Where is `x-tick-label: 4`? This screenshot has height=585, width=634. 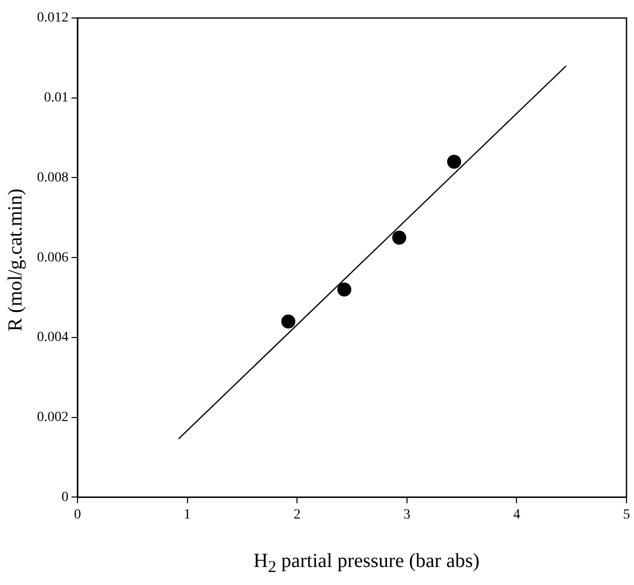 x-tick-label: 4 is located at coordinates (516, 514).